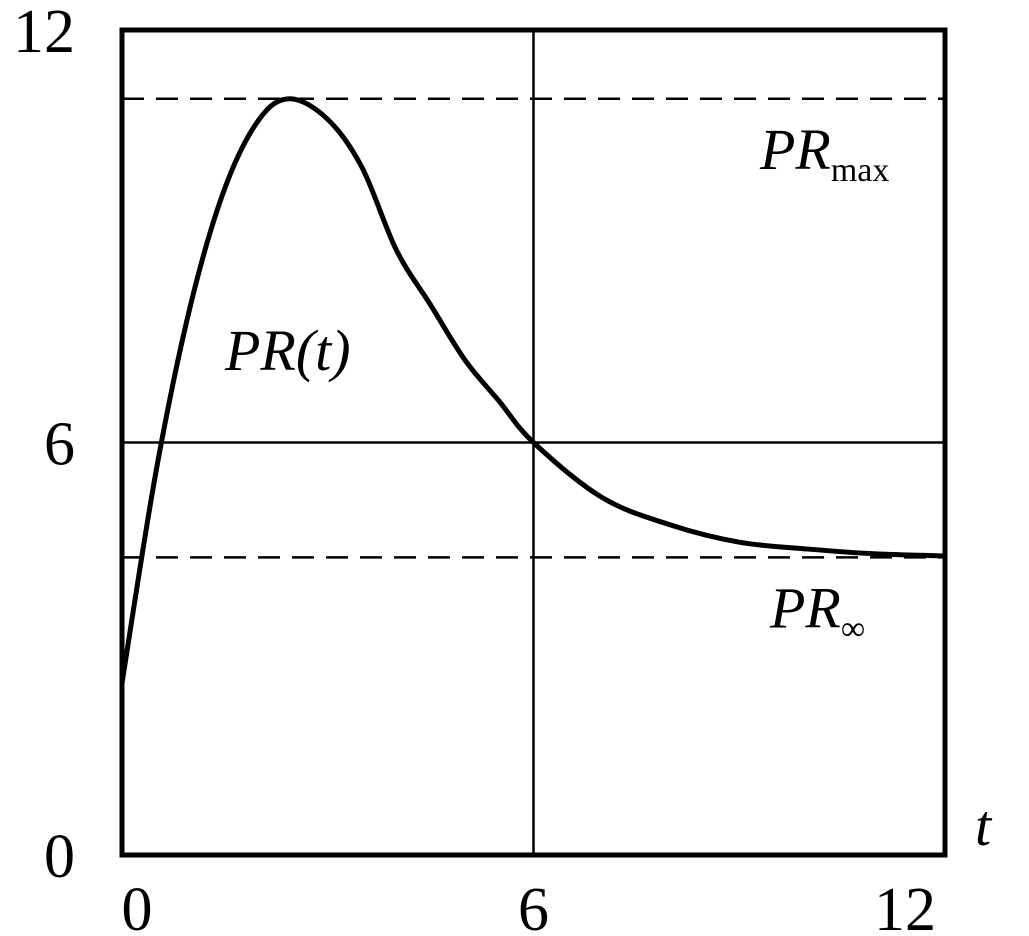 The image size is (1029, 936). I want to click on x-tick-label: 12, so click(905, 906).